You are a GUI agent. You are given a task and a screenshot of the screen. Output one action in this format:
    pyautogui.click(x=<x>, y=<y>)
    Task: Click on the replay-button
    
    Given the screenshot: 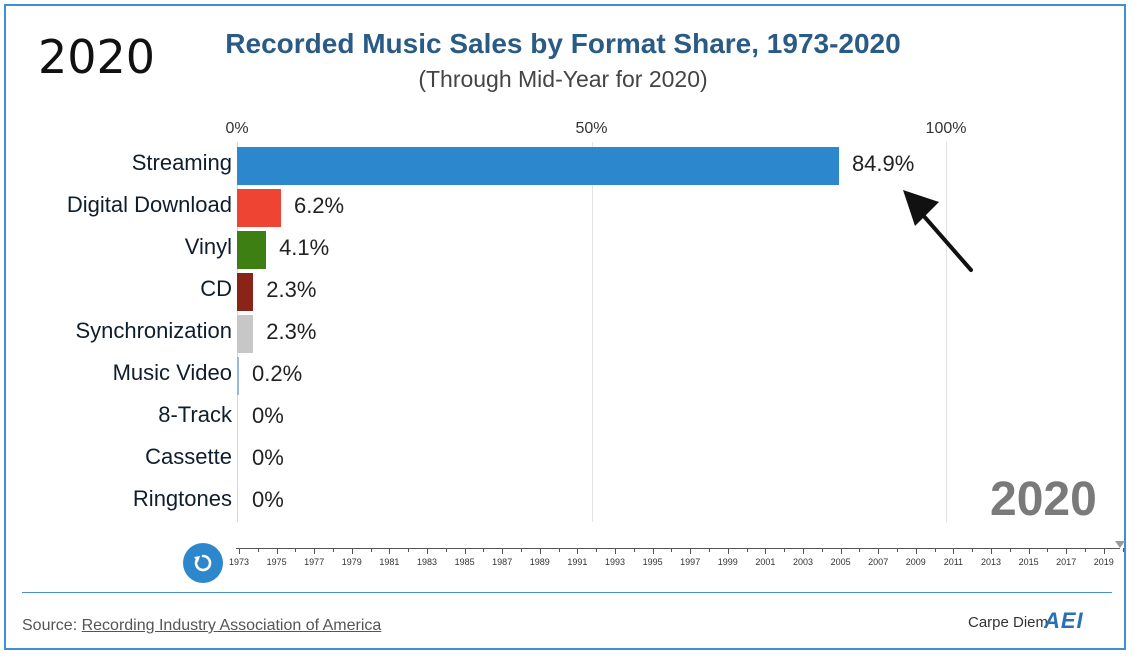 What is the action you would take?
    pyautogui.click(x=203, y=563)
    